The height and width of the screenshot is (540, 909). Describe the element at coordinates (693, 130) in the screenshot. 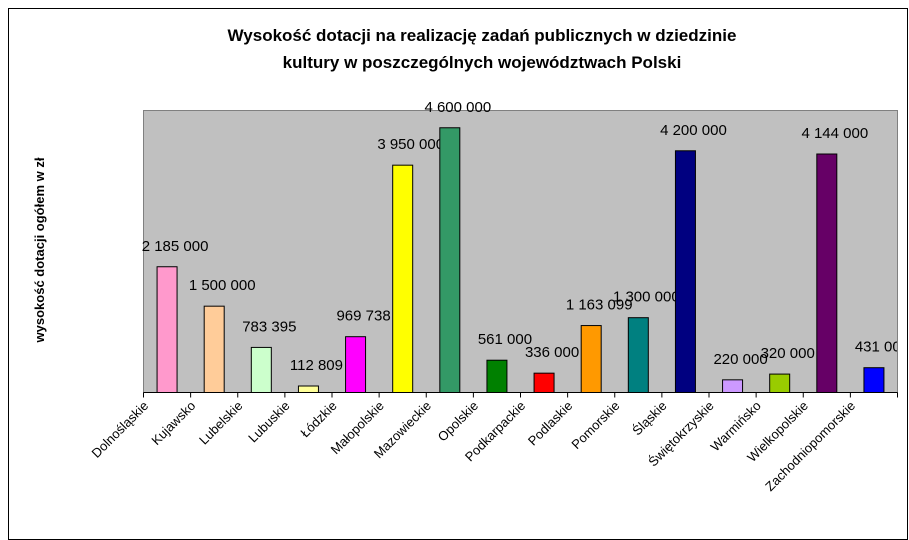

I see `data-label: 4 200 000` at that location.